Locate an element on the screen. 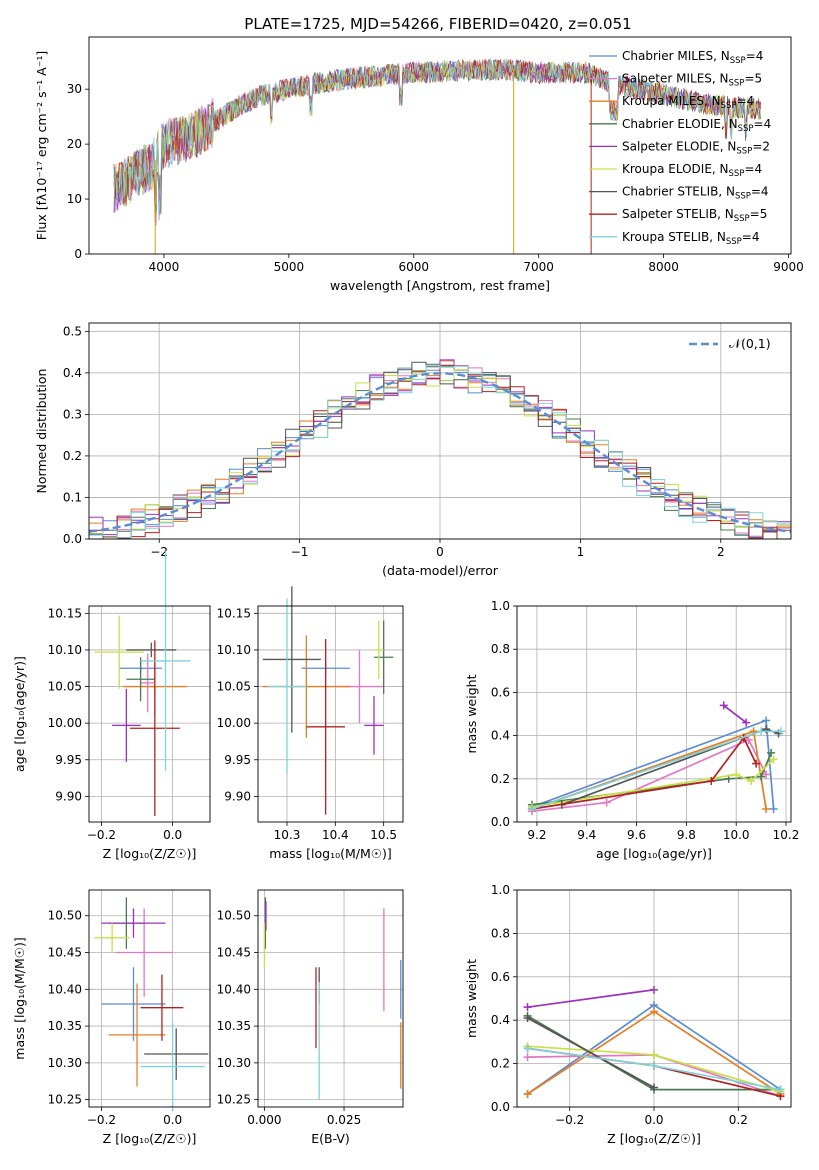  legend-label: Chabrier STELIB, NSSP=4 is located at coordinates (695, 193).